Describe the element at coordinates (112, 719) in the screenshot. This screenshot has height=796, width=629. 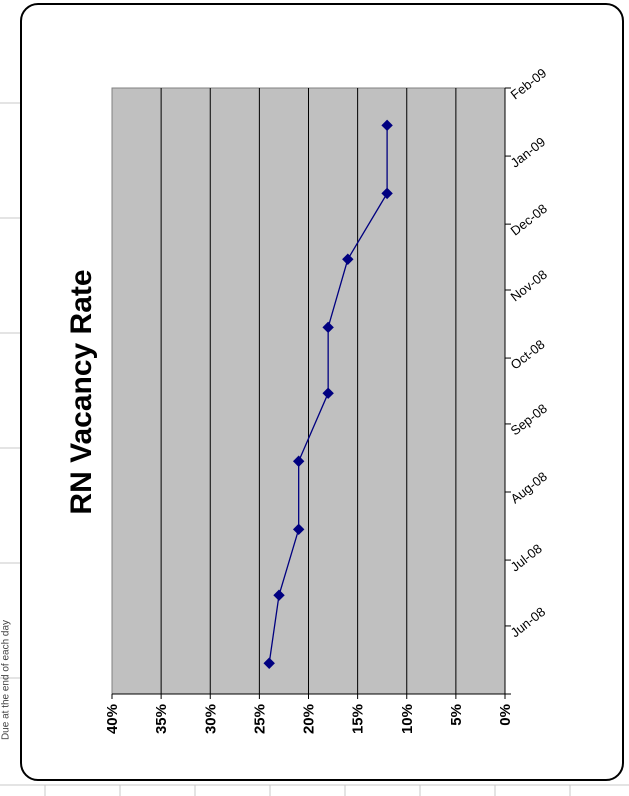
I see `value-tick-label: 40%` at that location.